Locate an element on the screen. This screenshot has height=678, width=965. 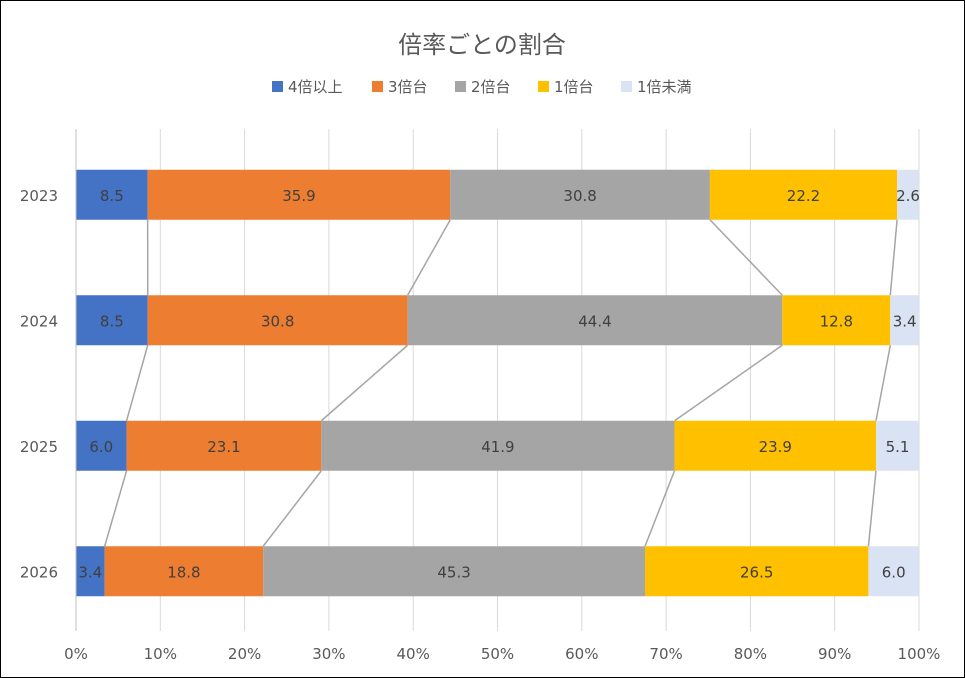
y-tick-label: 2024 is located at coordinates (39, 321).